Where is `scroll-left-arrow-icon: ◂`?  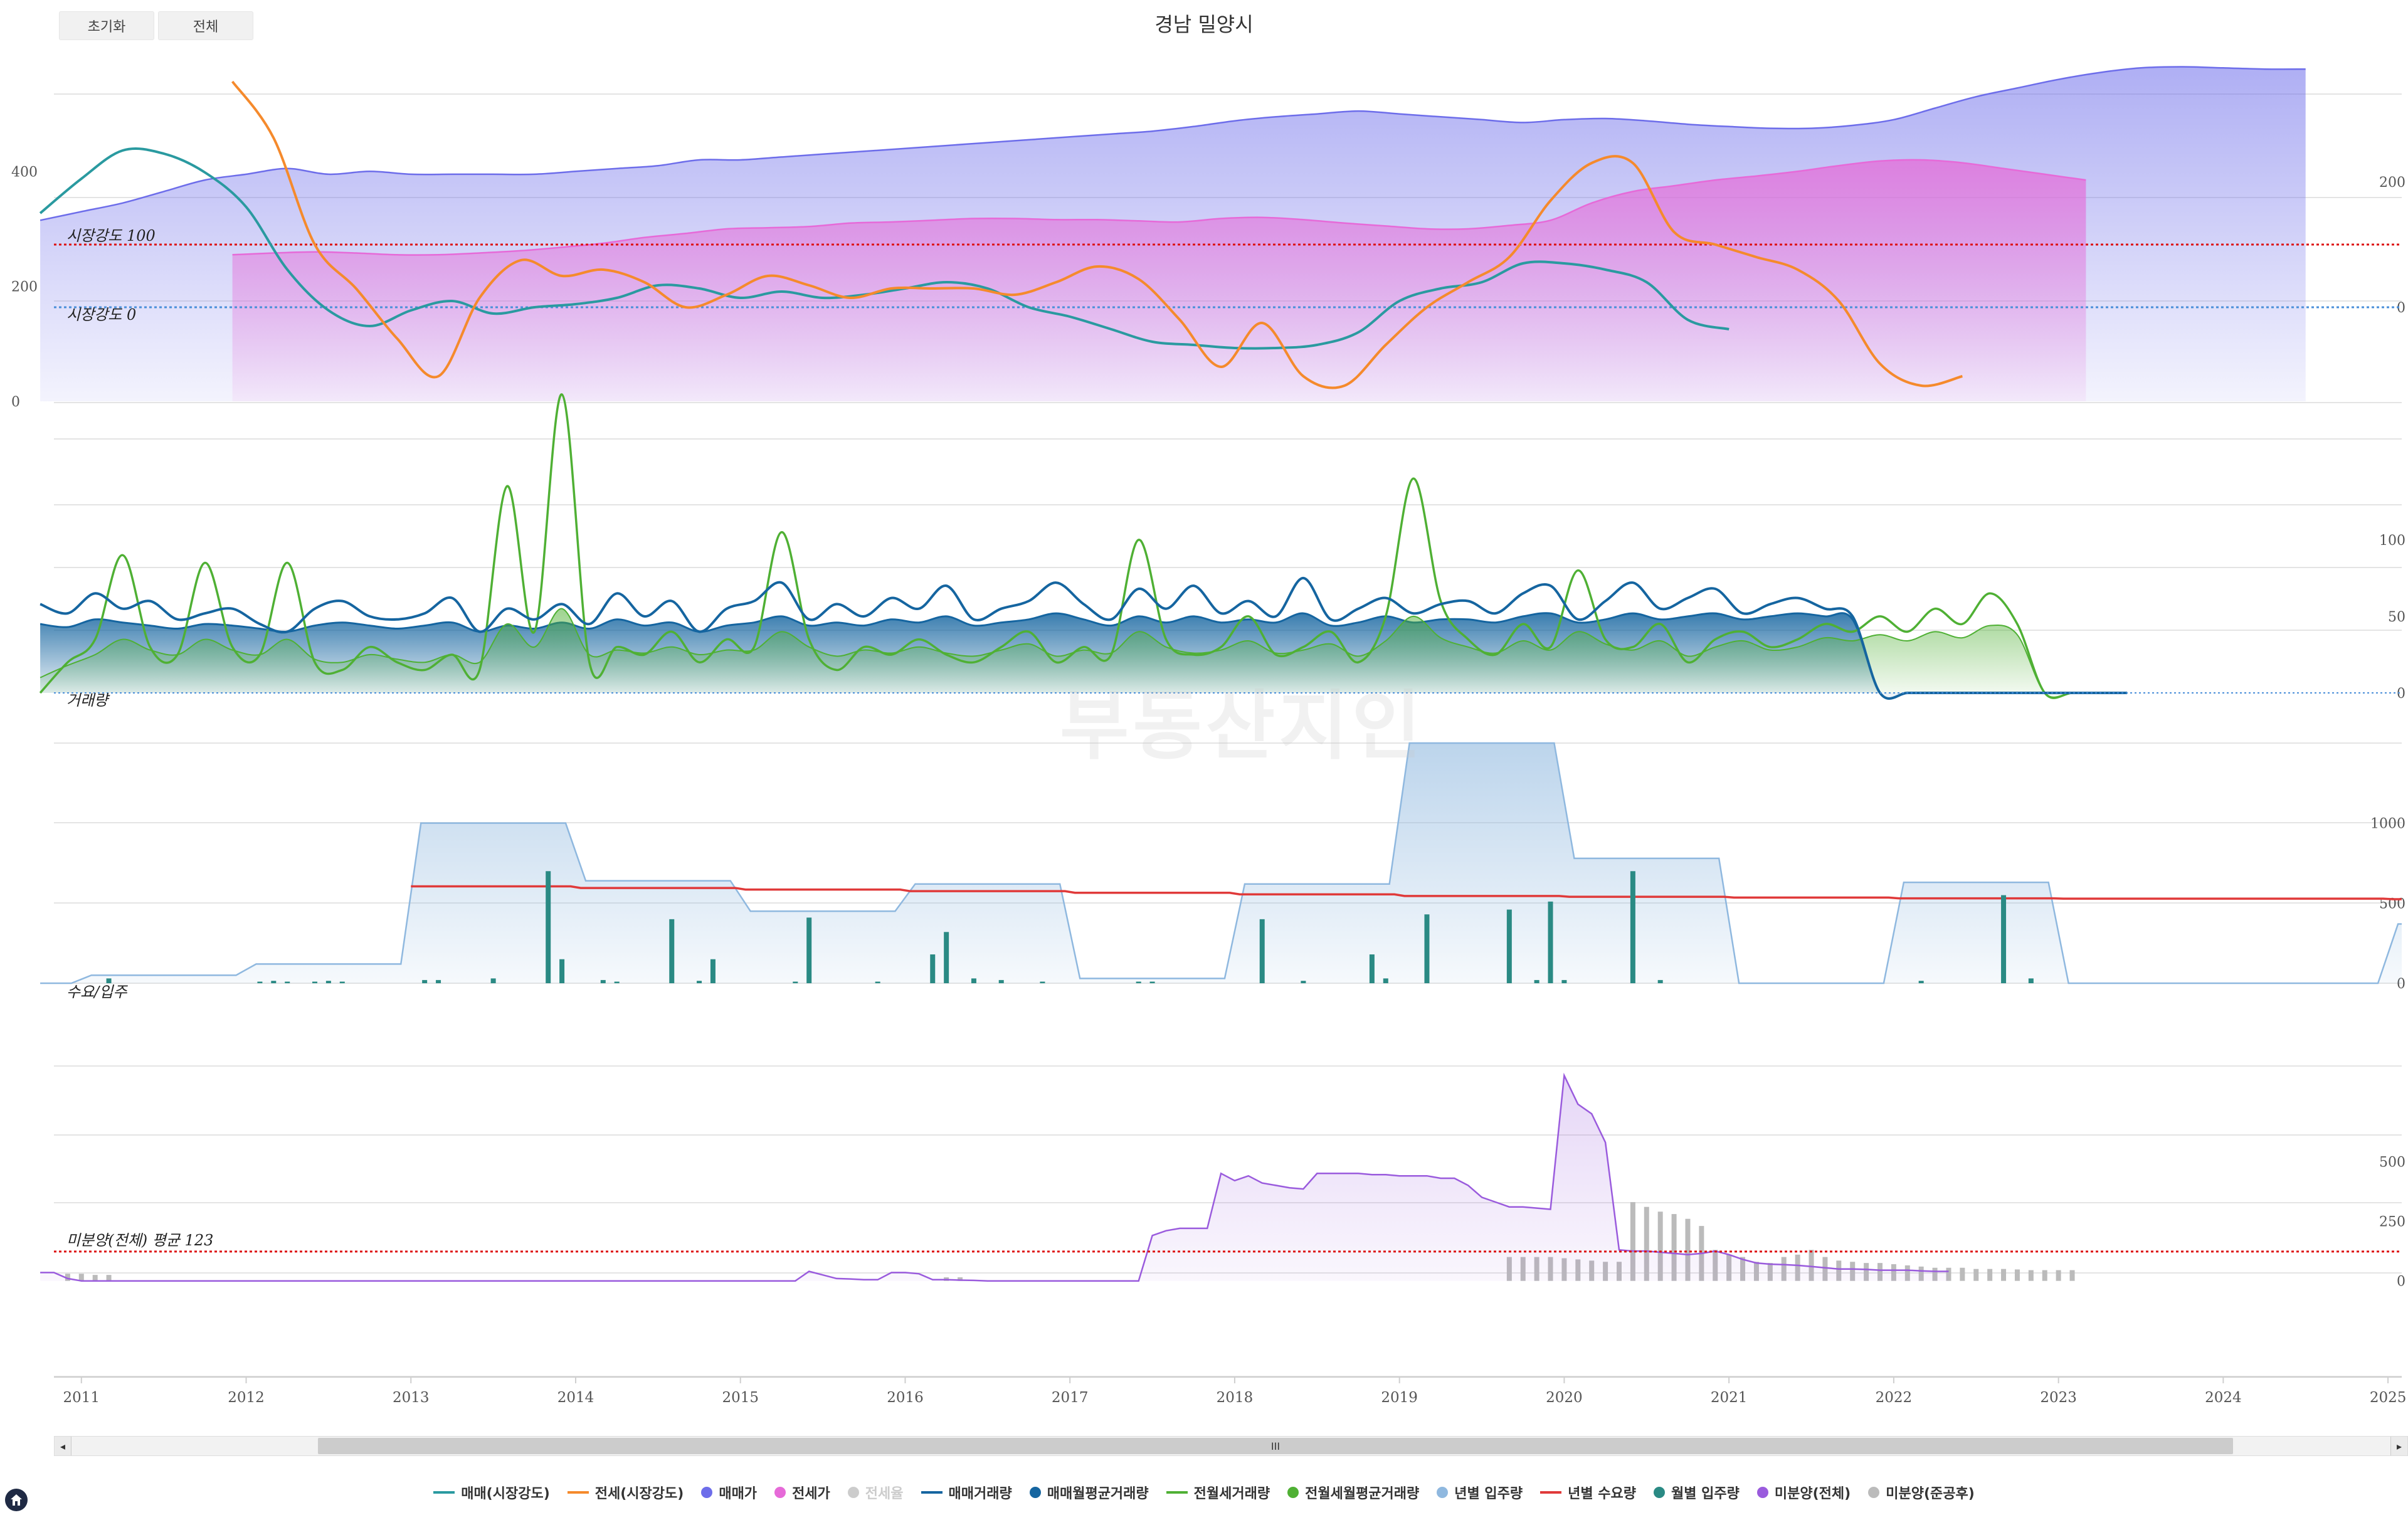 scroll-left-arrow-icon: ◂ is located at coordinates (63, 1446).